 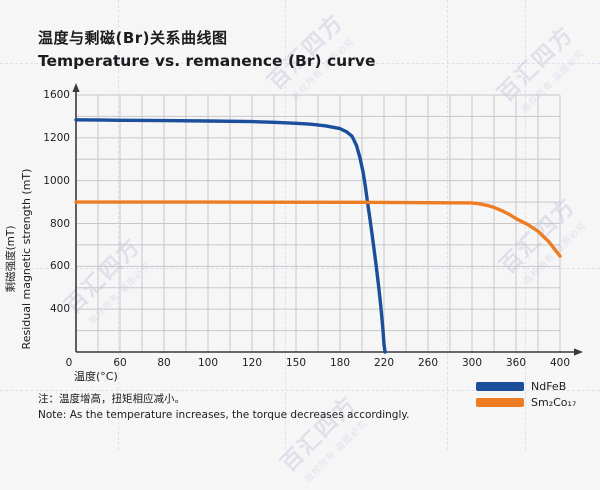 I want to click on legend-item-ndfeb: NdFeB, so click(x=526, y=386).